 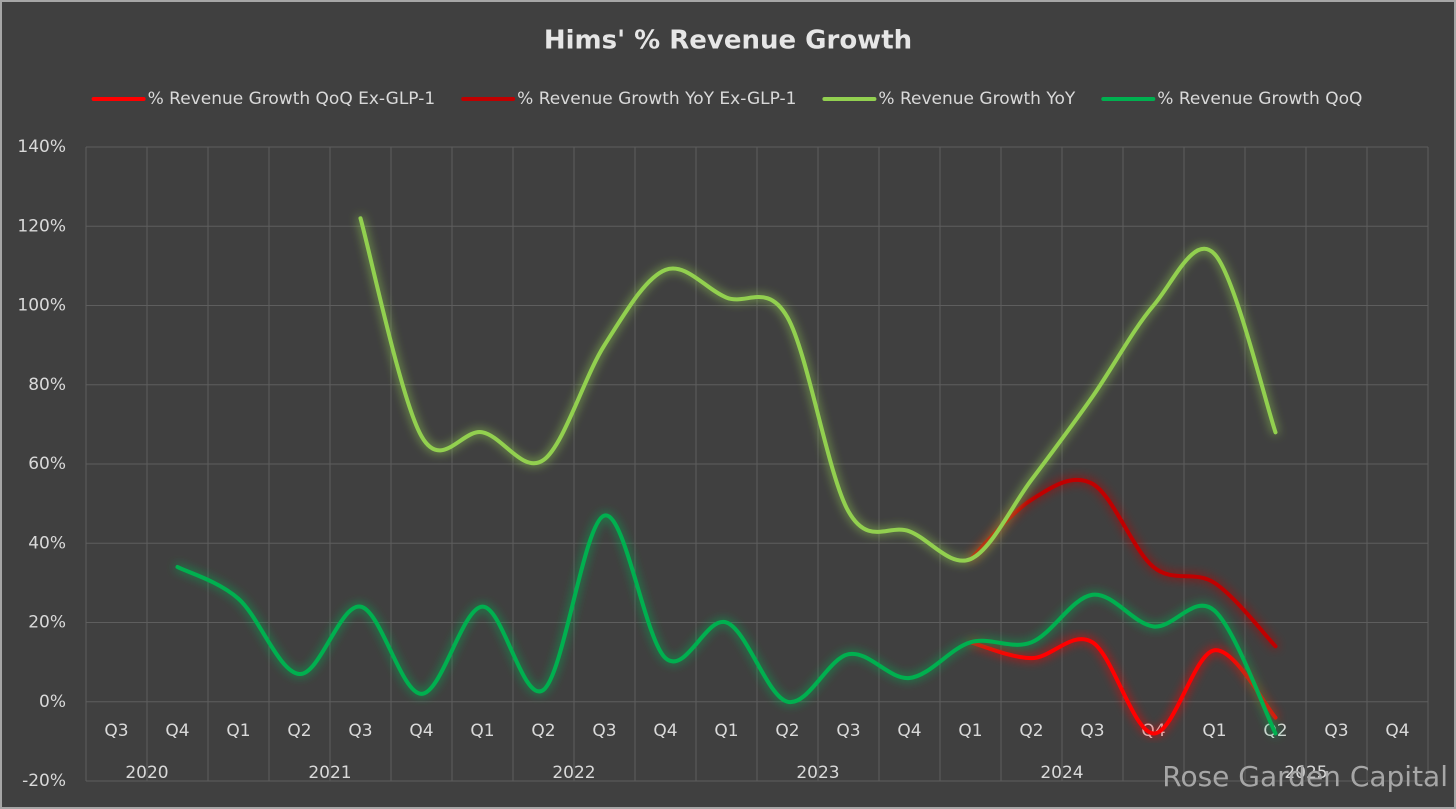 I want to click on y-tick-label: 0%, so click(x=52, y=702).